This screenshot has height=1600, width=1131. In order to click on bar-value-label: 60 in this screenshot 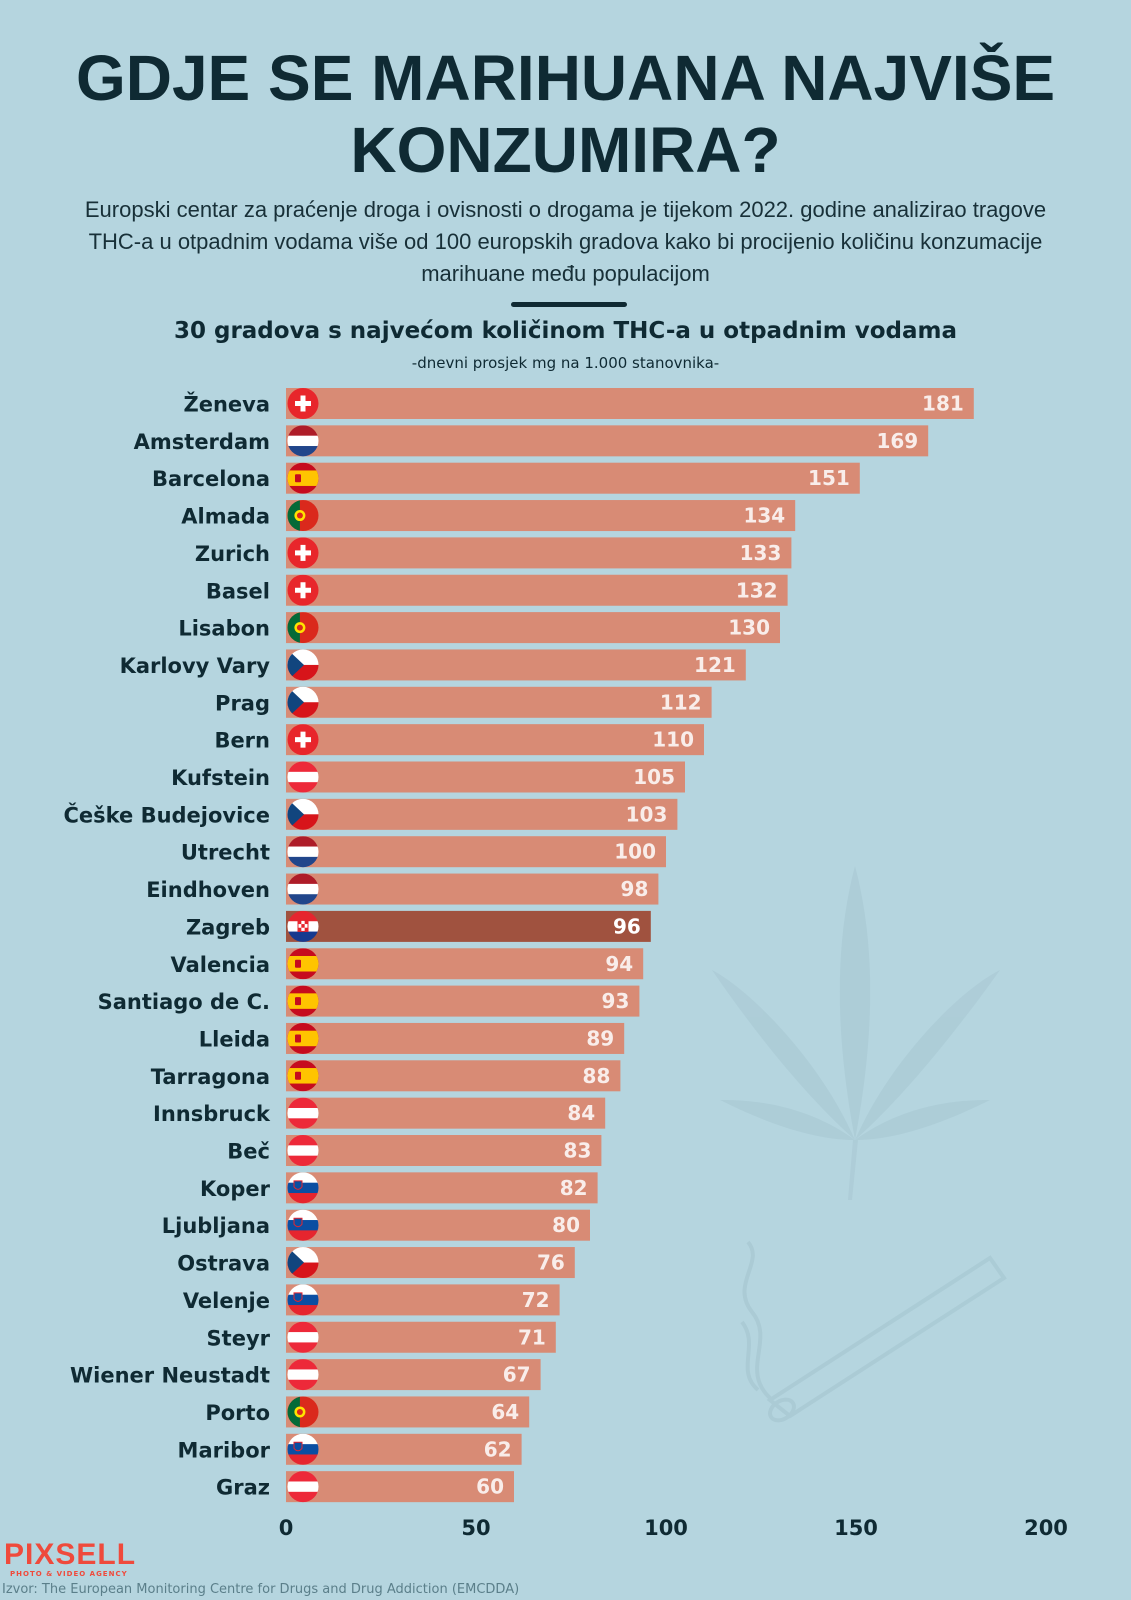, I will do `click(490, 1487)`.